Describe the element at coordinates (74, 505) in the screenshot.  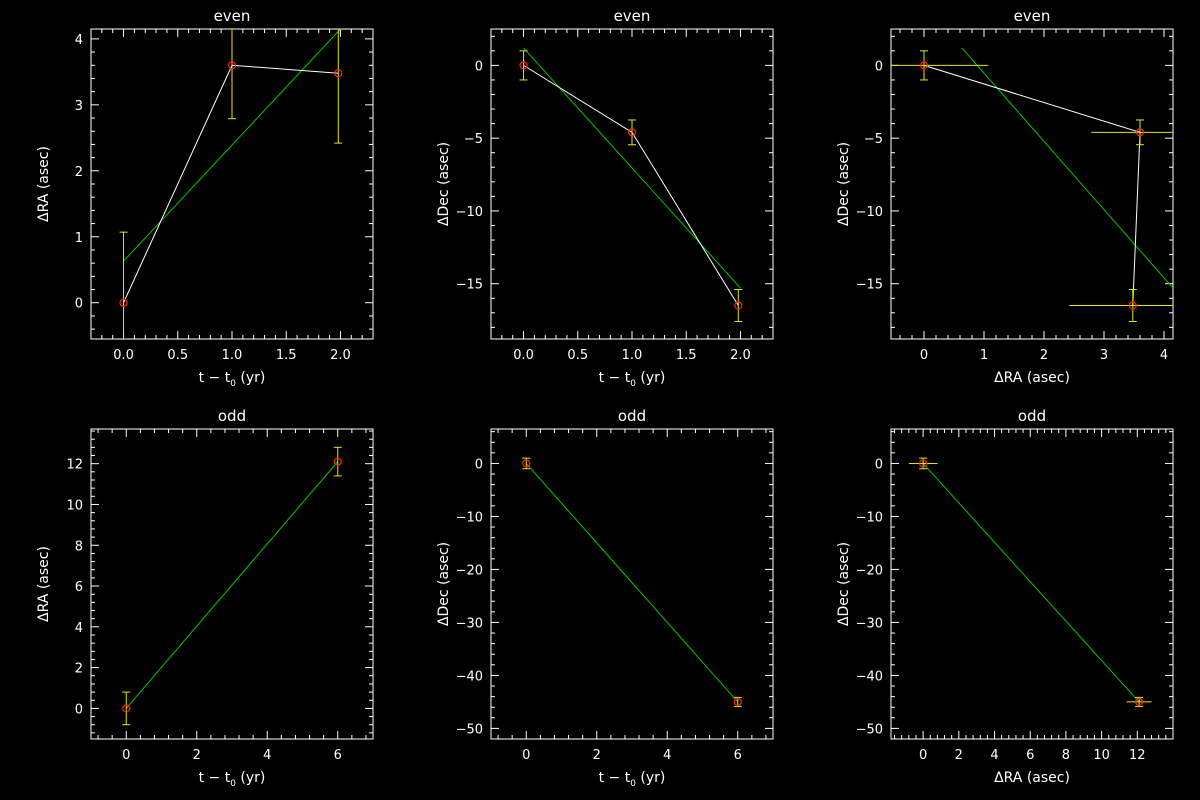
I see `y-tick-label: 10` at that location.